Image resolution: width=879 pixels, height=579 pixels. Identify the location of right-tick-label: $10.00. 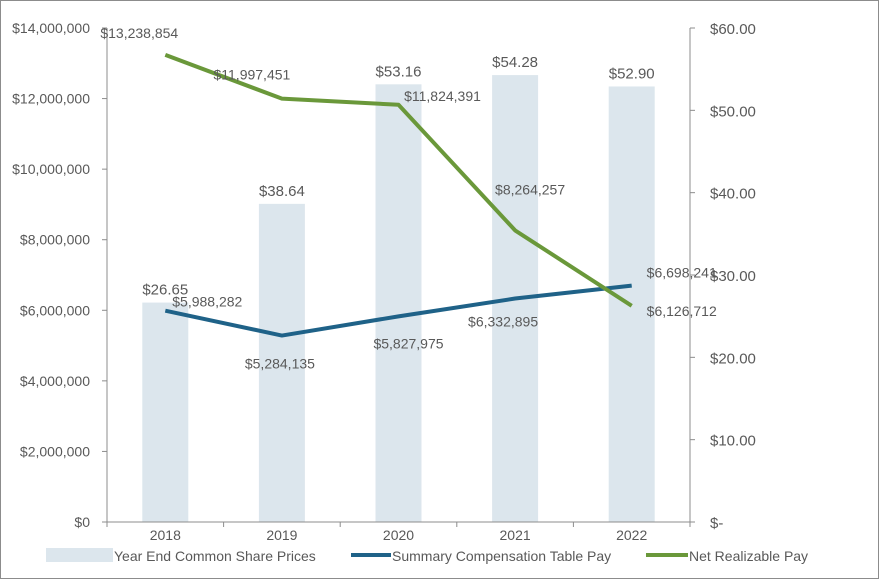
(733, 441).